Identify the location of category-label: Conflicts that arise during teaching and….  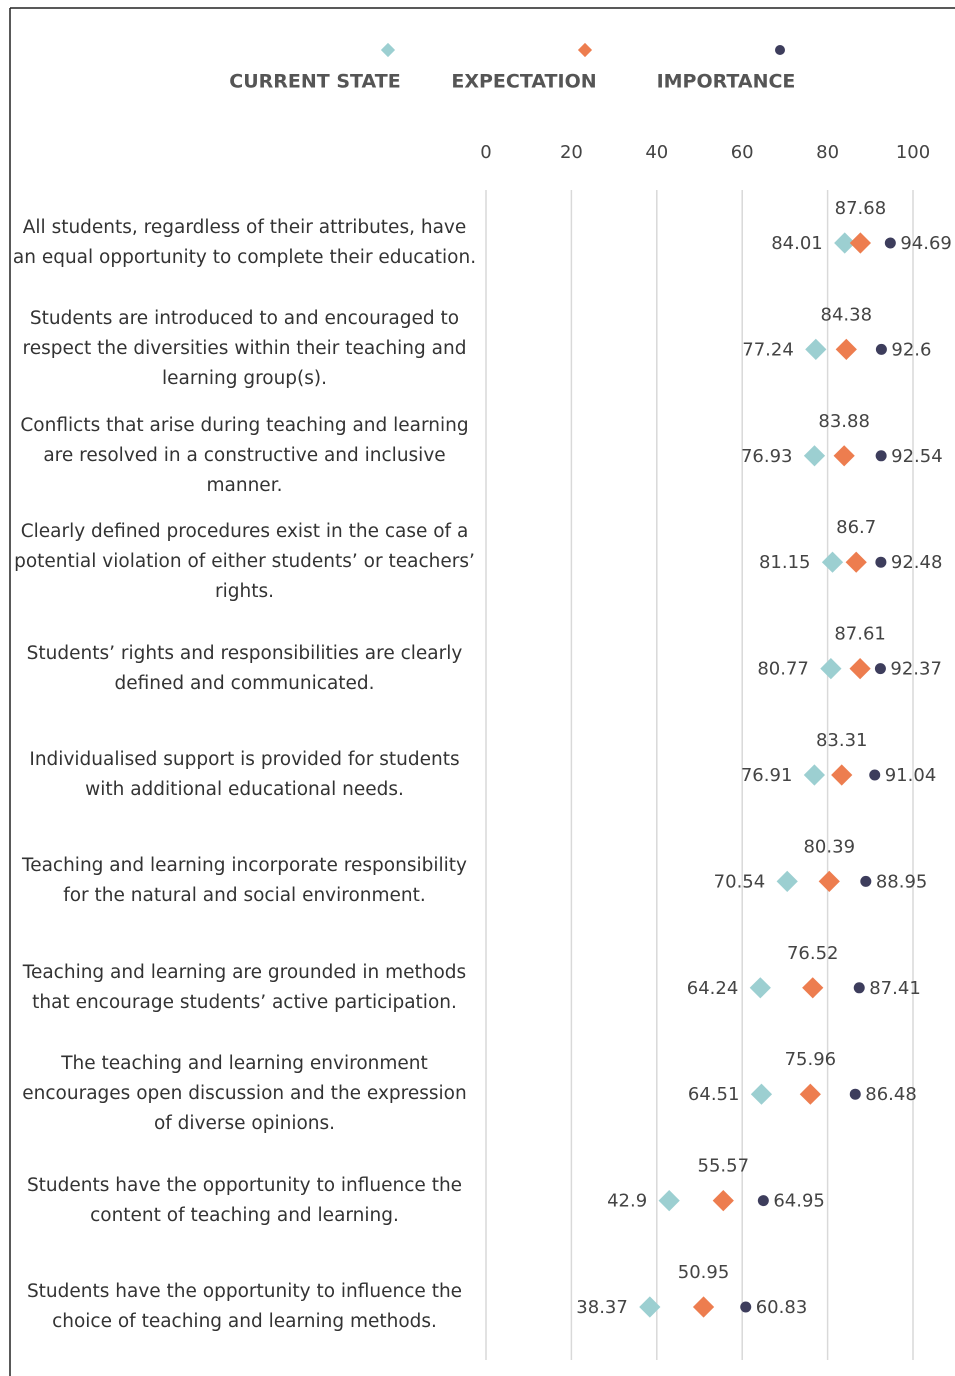
(244, 455).